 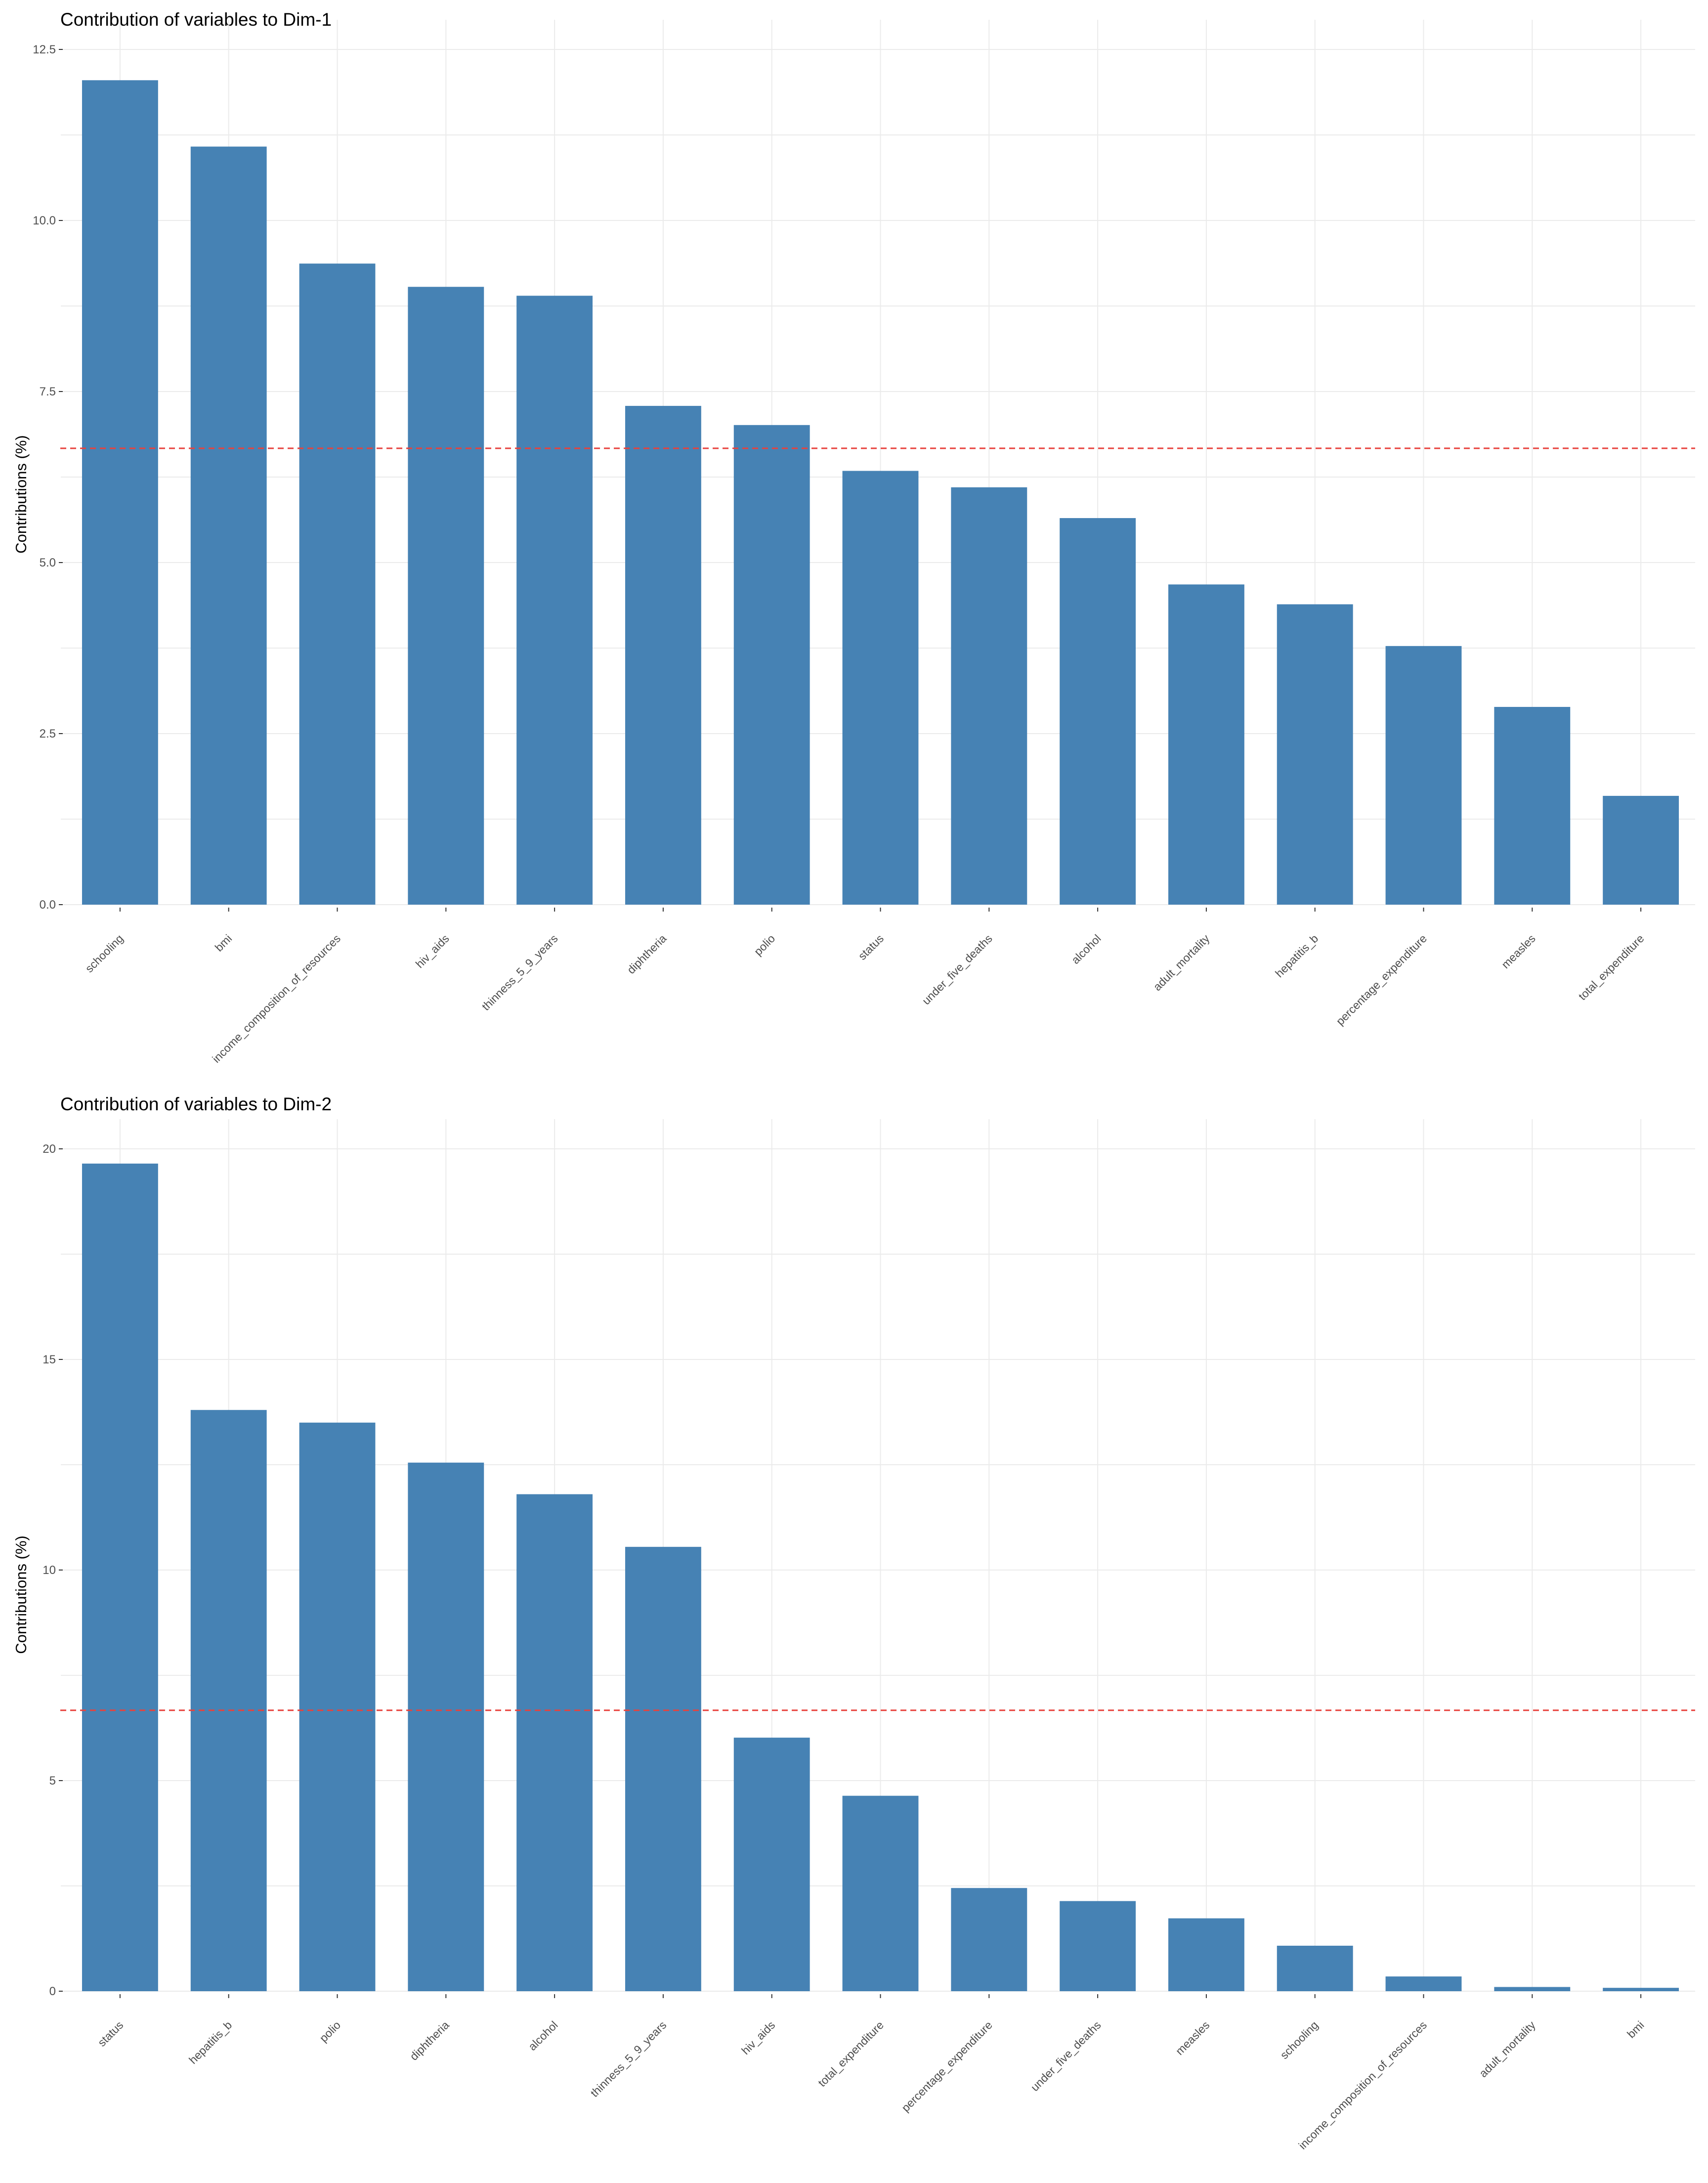 What do you see at coordinates (48, 734) in the screenshot?
I see `y-tick-label: 2.5` at bounding box center [48, 734].